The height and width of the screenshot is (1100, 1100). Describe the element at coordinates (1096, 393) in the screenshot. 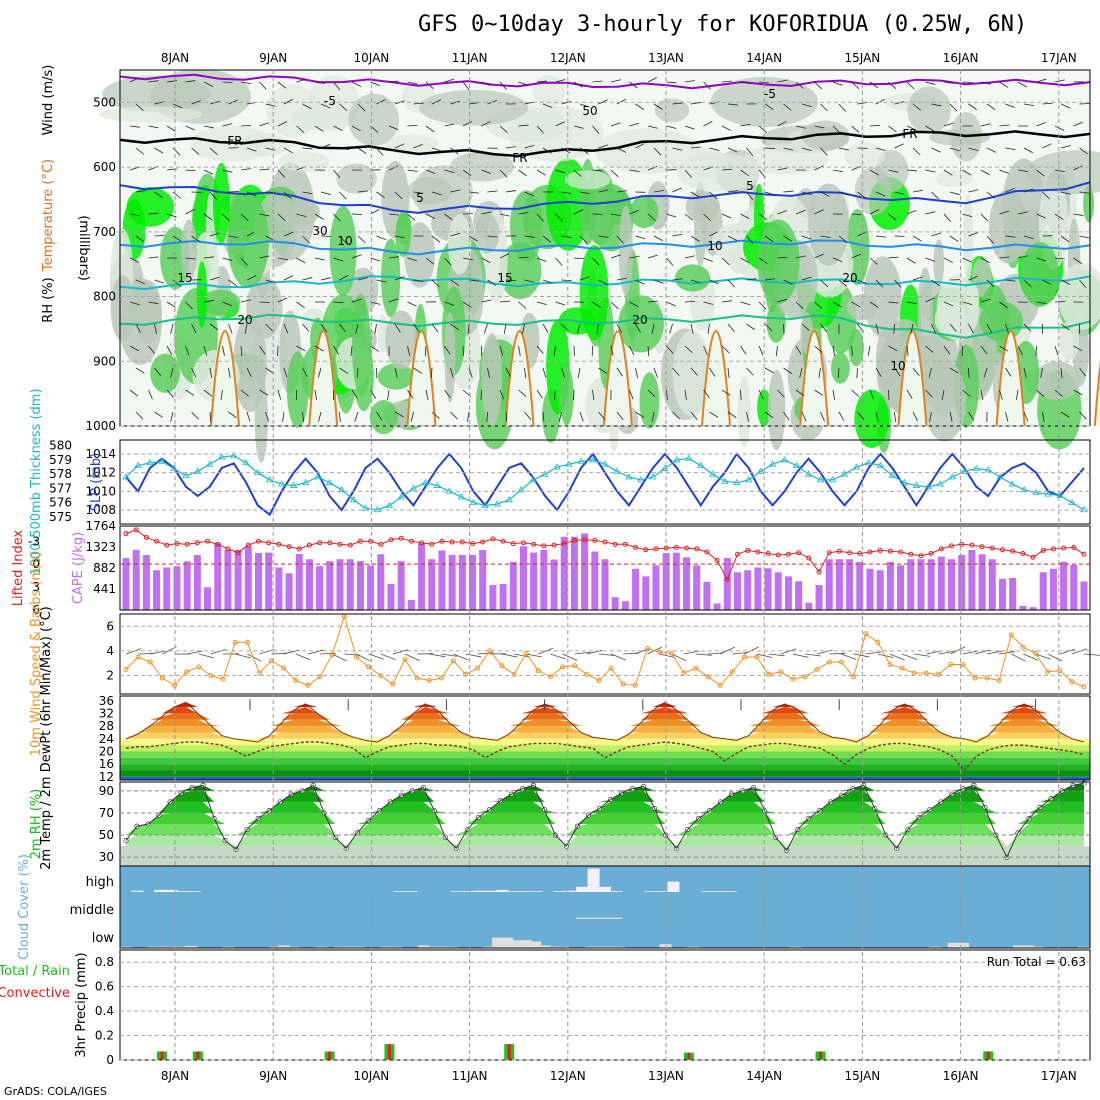

I see `surface-heating-contour` at that location.